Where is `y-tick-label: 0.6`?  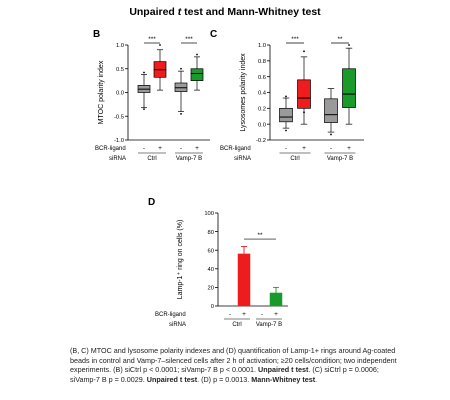
y-tick-label: 0.6 is located at coordinates (262, 78).